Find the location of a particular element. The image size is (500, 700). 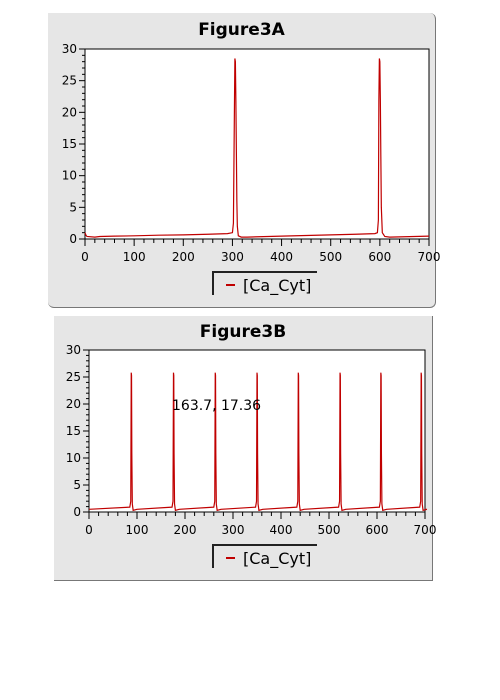

figure-3b-x-tick-label: 100 is located at coordinates (137, 530).